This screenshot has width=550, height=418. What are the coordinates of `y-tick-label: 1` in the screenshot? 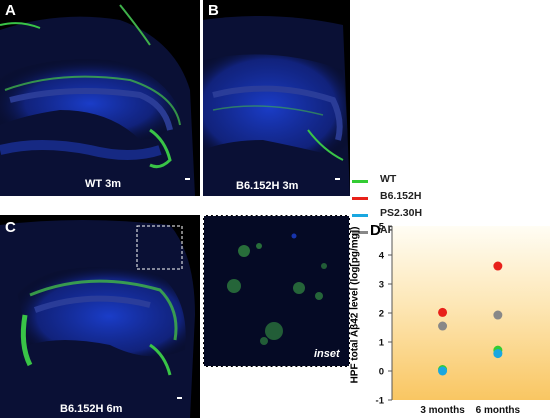 It's located at (382, 343).